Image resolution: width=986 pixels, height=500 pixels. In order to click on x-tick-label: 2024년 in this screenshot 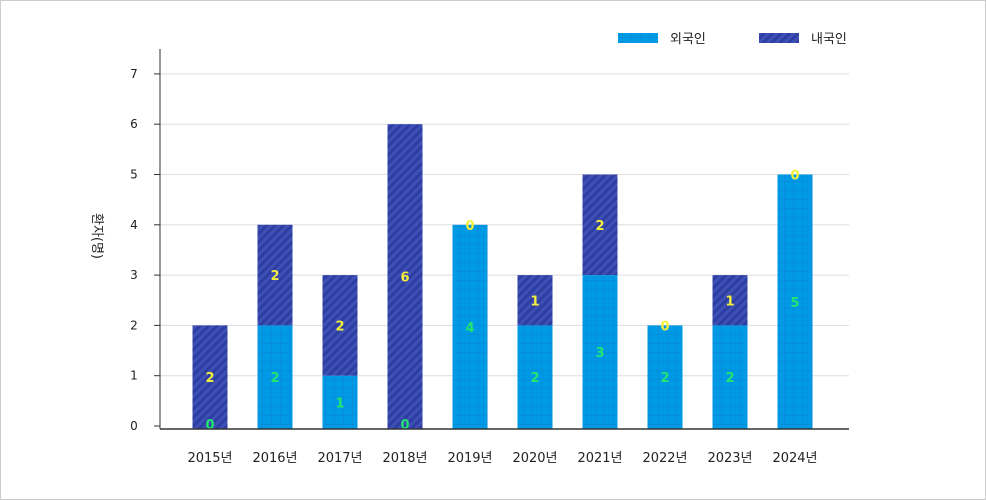, I will do `click(794, 458)`.